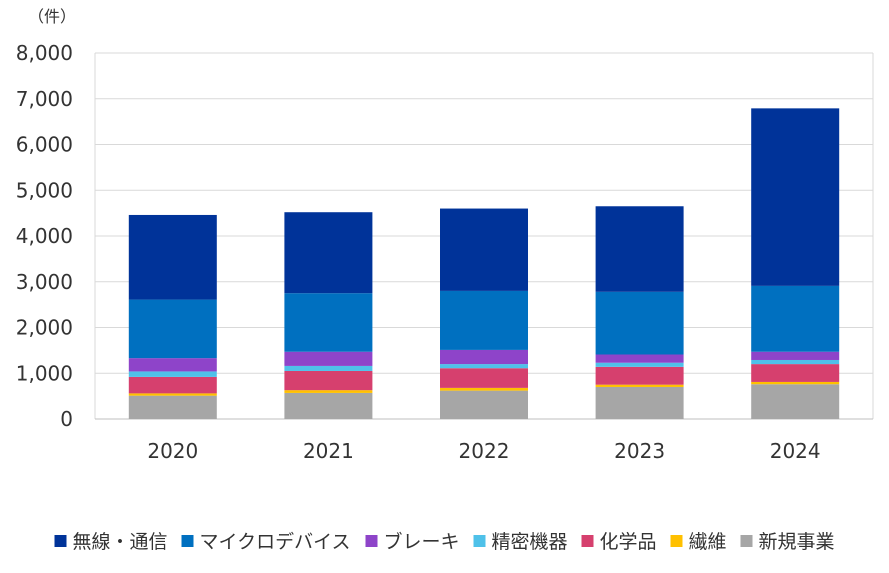 Image resolution: width=889 pixels, height=573 pixels. I want to click on x-tick-label: 2021, so click(328, 451).